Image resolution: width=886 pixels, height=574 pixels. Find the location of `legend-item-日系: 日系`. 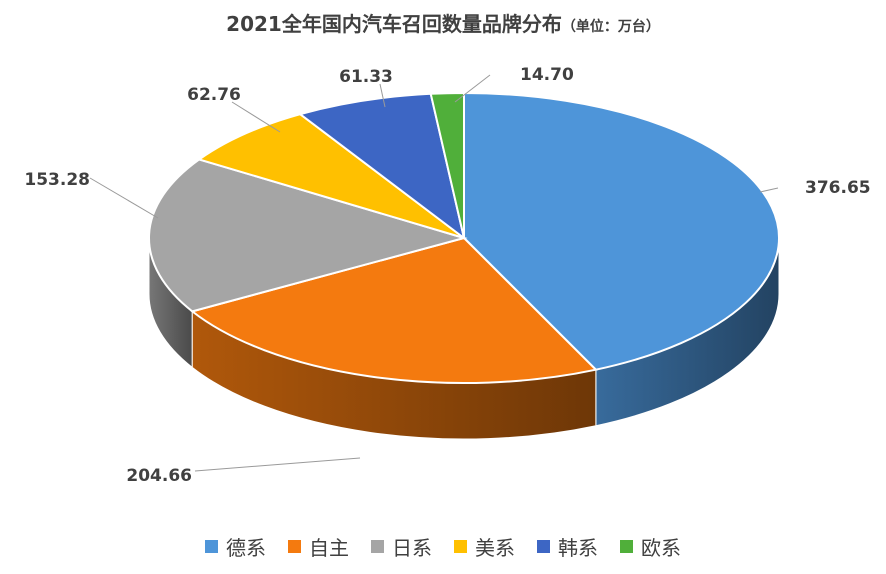

legend-item-日系: 日系 is located at coordinates (401, 546).